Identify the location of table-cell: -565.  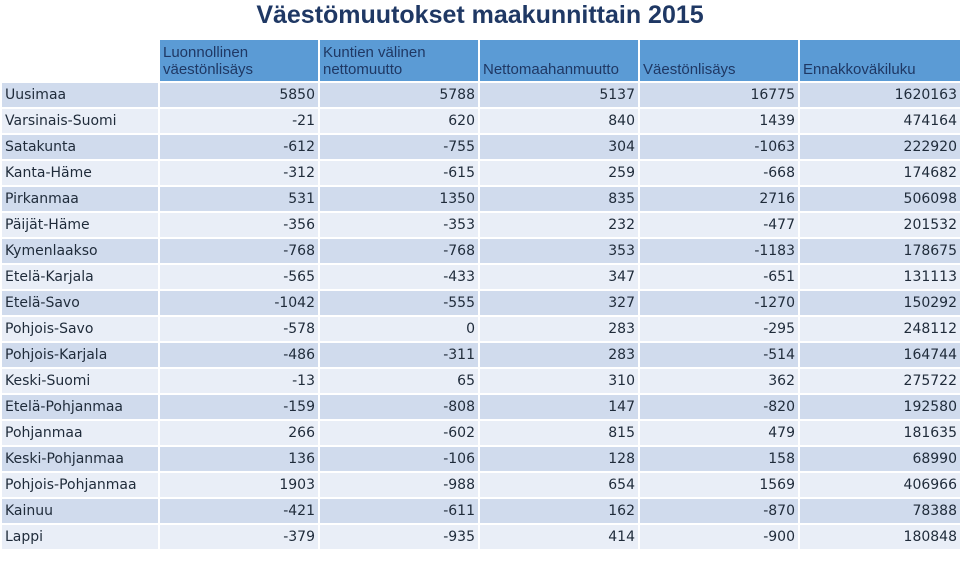
(239, 277).